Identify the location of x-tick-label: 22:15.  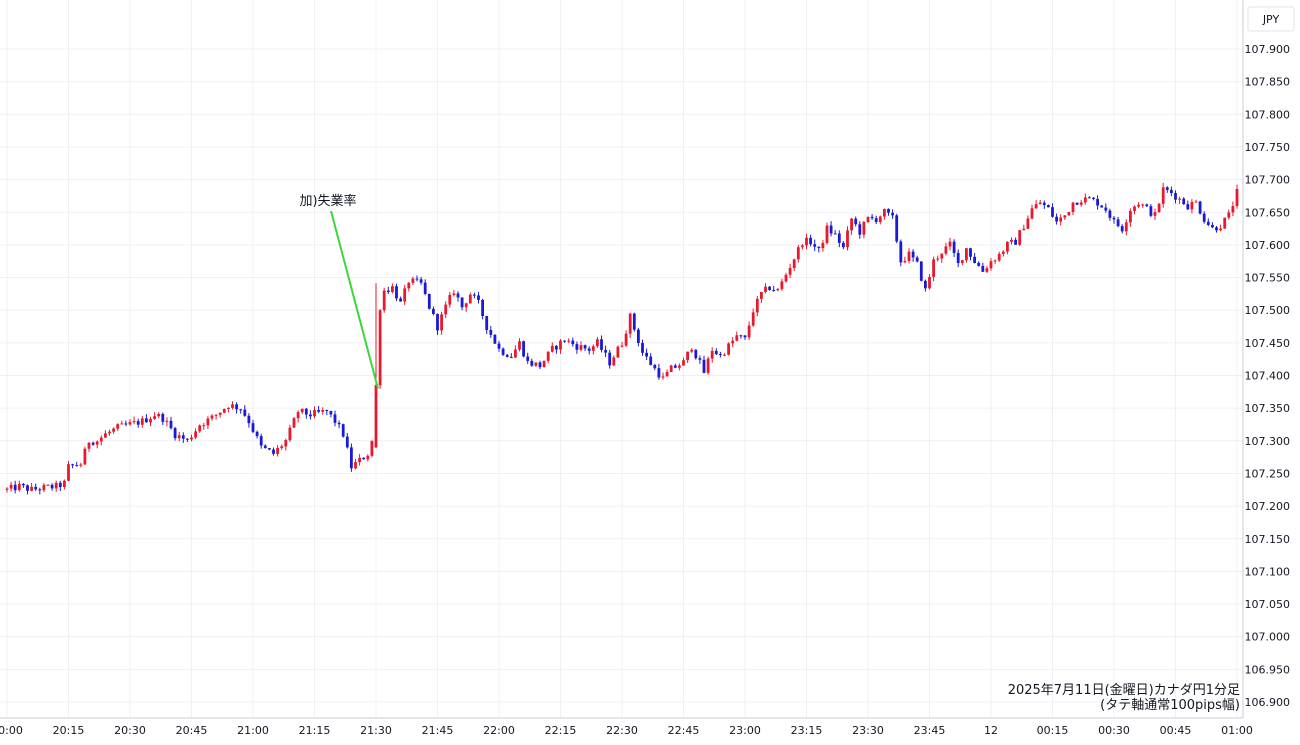
(561, 730).